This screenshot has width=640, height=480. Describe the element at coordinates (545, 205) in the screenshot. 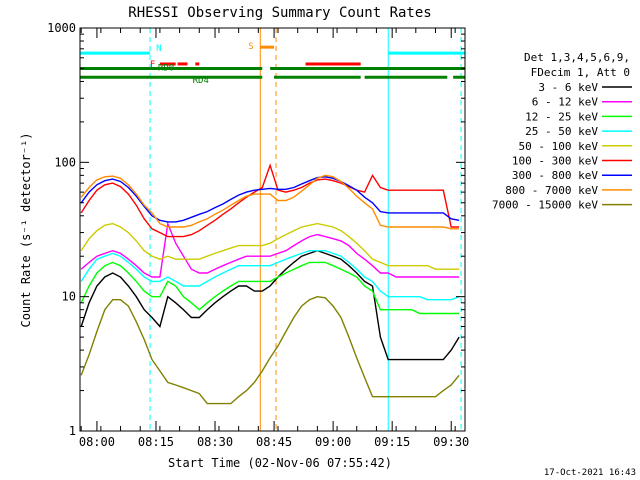

I see `legend-label-8: 7000 - 15000 keV` at that location.